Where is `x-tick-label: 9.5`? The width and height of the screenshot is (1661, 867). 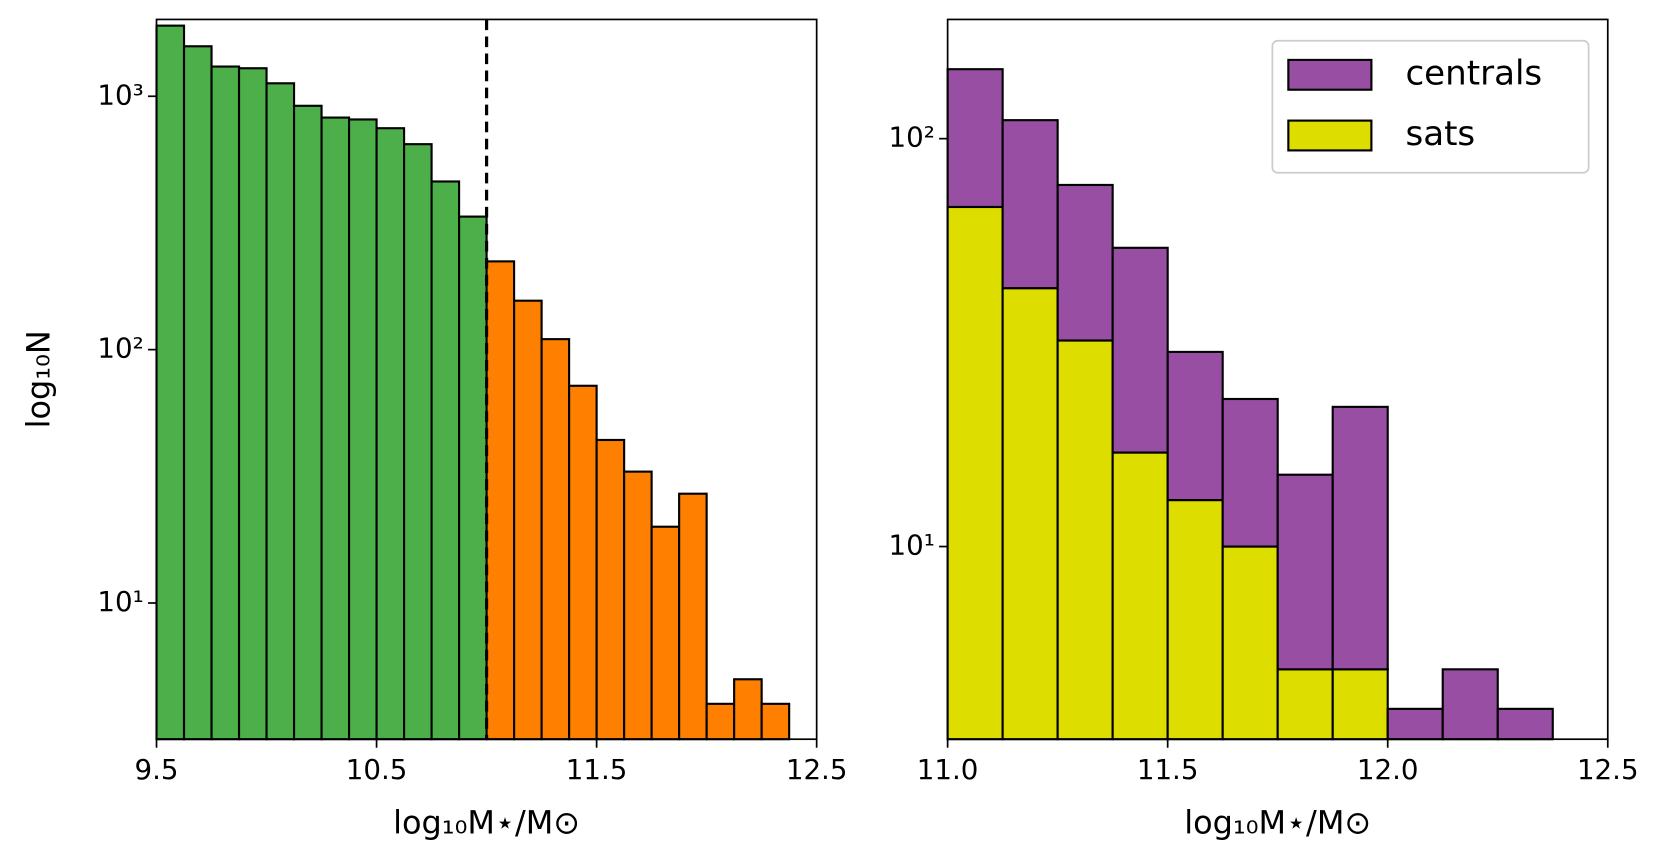 x-tick-label: 9.5 is located at coordinates (157, 769).